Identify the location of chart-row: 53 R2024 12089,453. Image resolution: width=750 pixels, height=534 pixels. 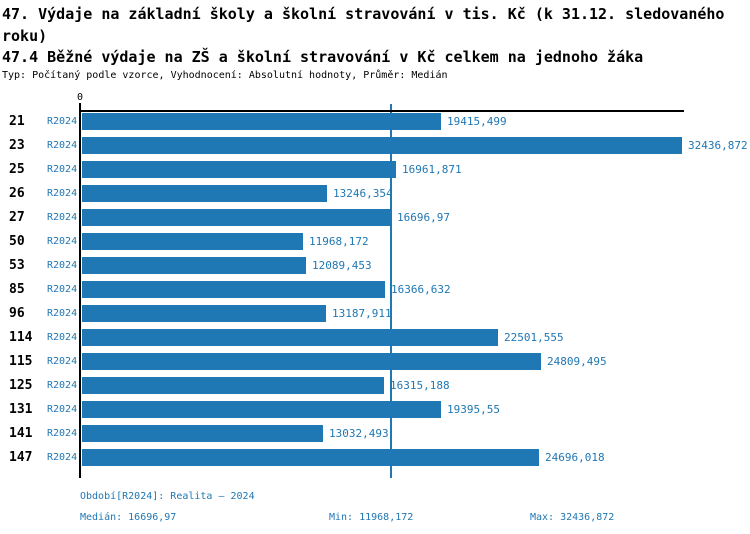
(375, 265).